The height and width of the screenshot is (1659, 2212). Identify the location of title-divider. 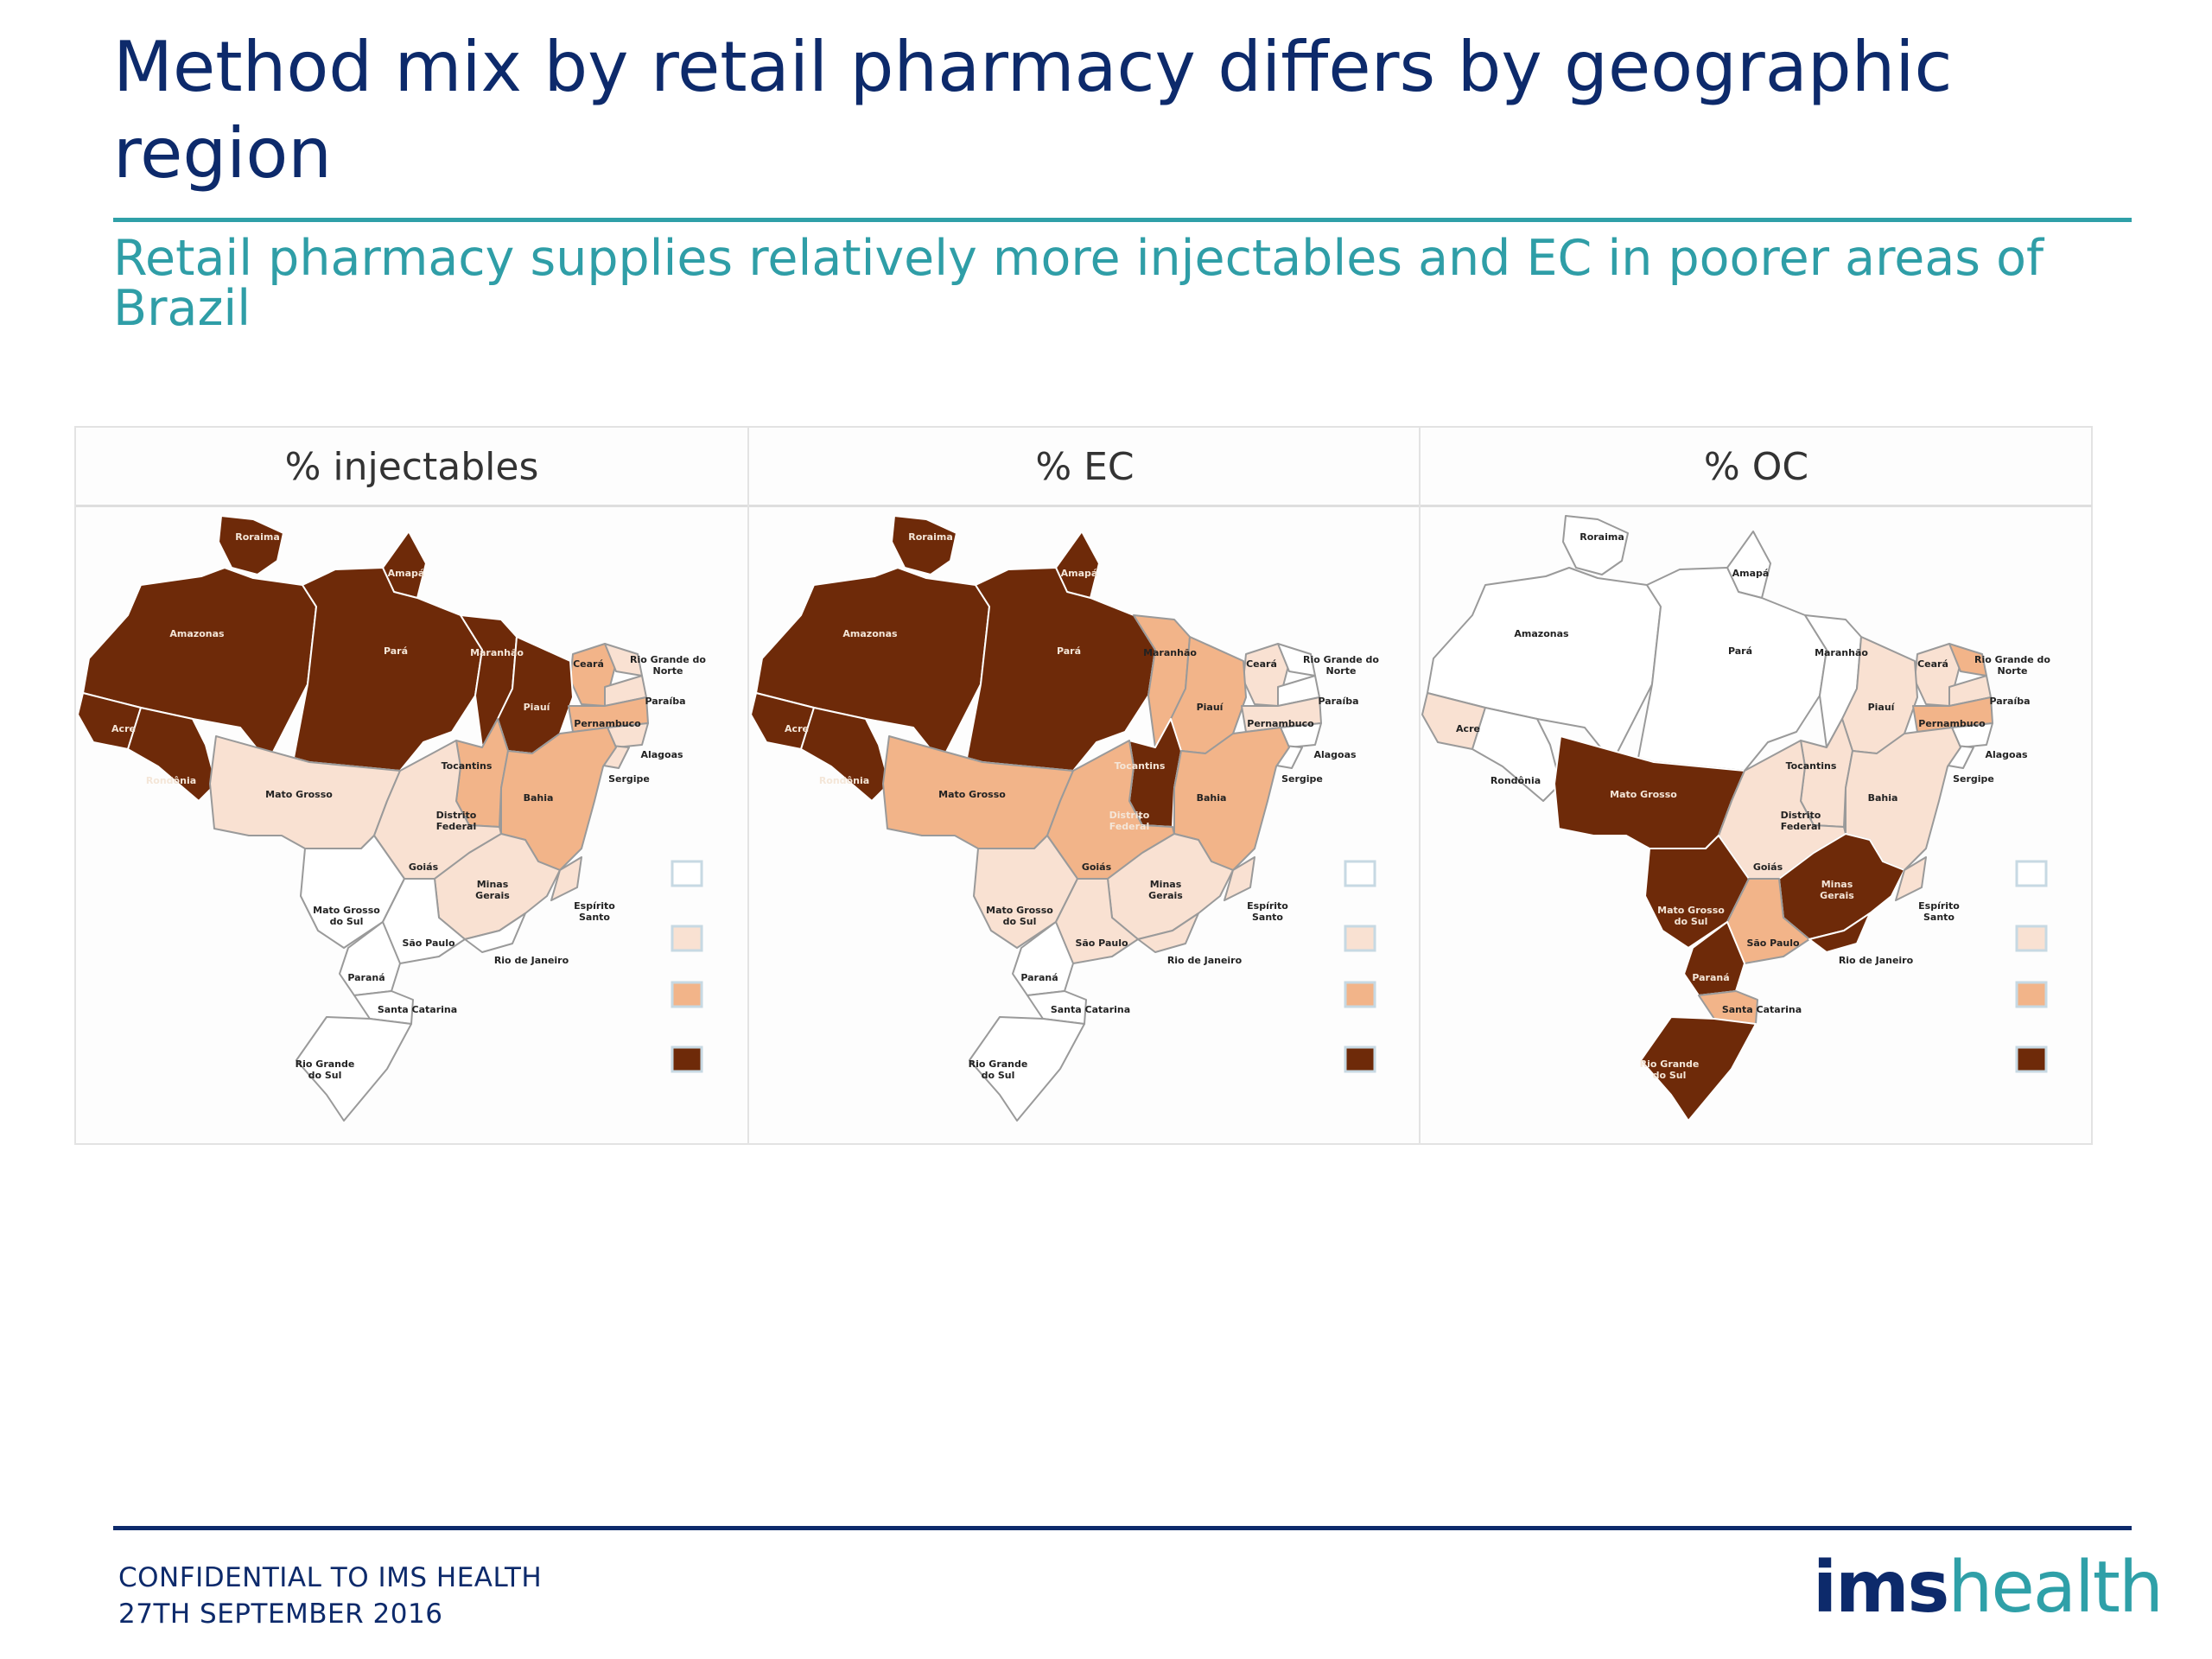
(1122, 220).